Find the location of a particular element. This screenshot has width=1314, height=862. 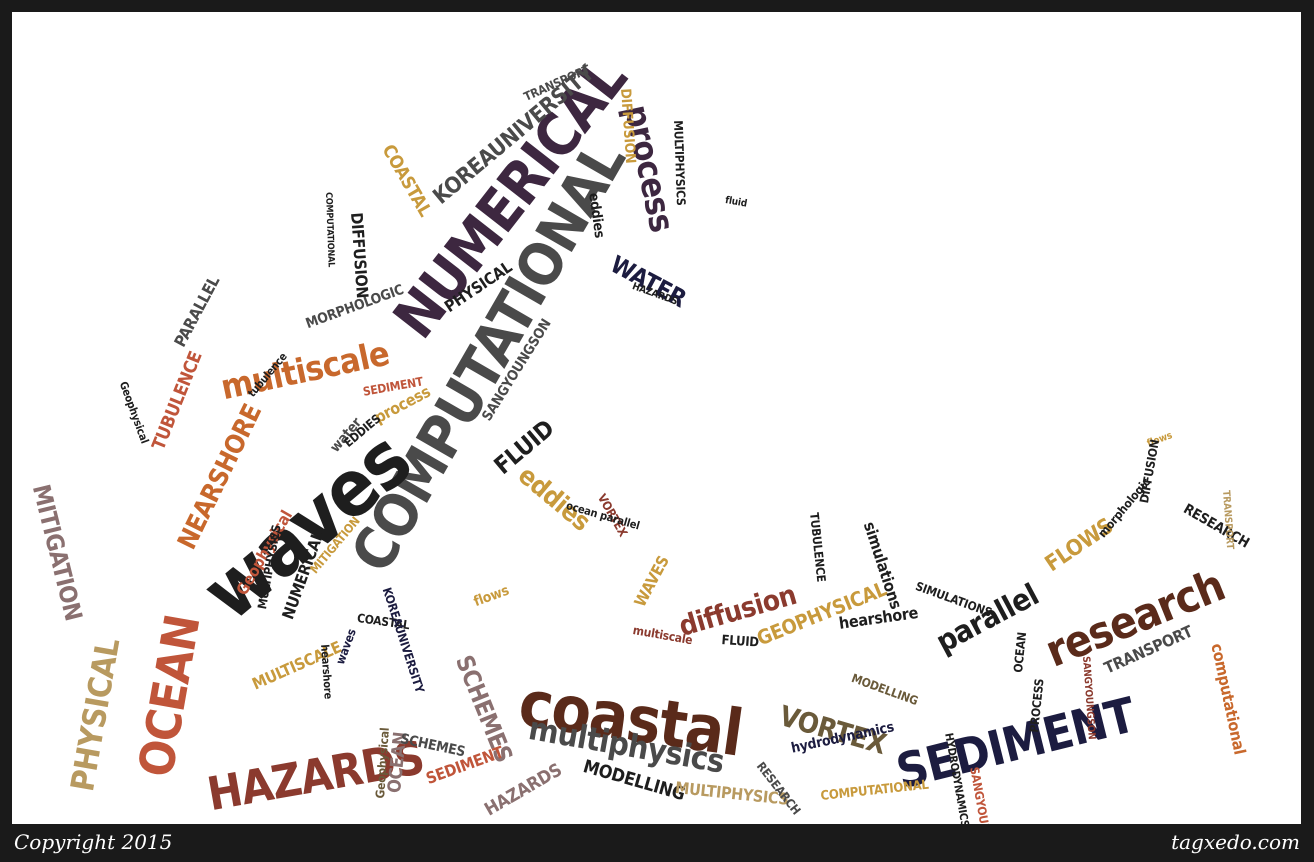

cloud-word-physical: PHYSICAL is located at coordinates (95, 715).